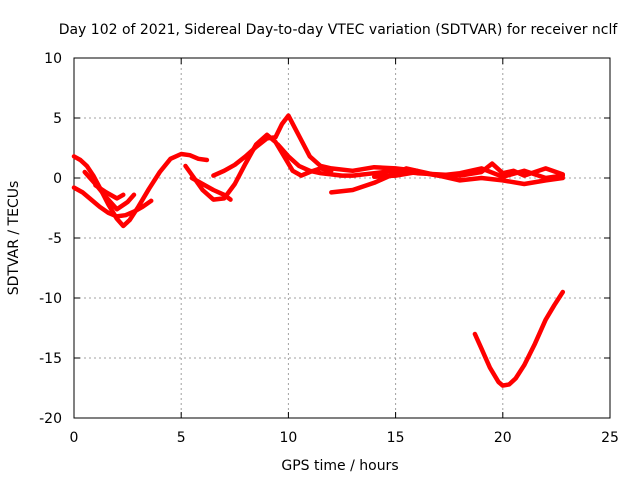 The width and height of the screenshot is (640, 480). Describe the element at coordinates (50, 299) in the screenshot. I see `y-tick-label: -10` at that location.